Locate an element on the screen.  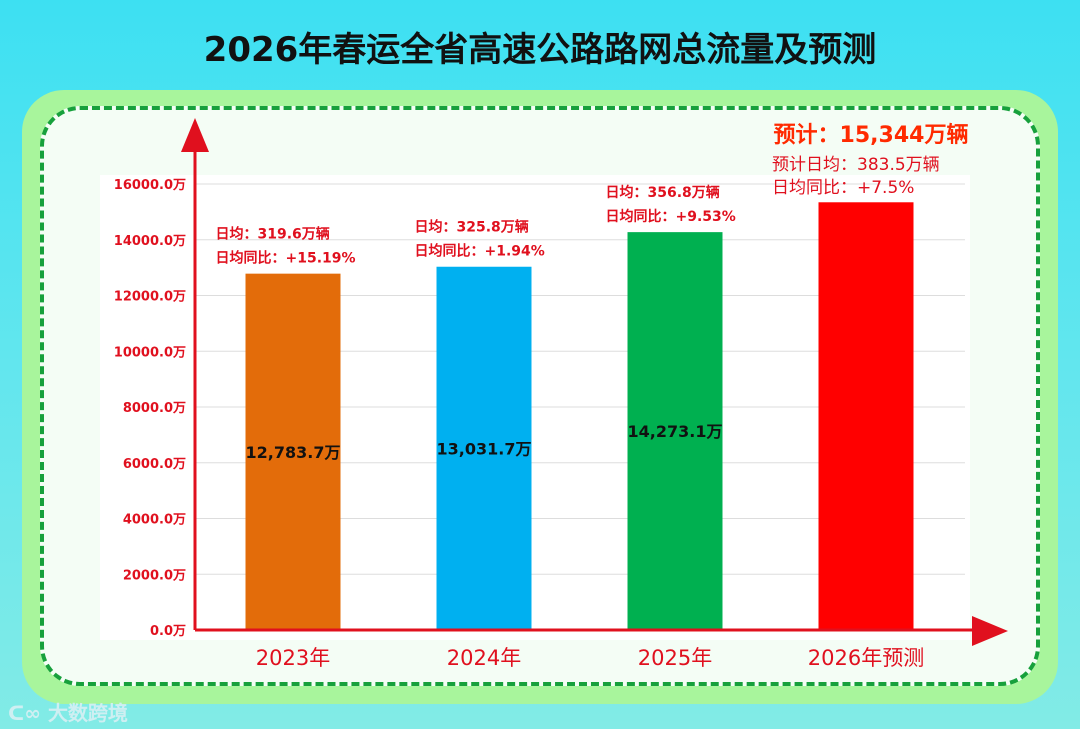
data-label: 13,031.7万 is located at coordinates (484, 448).